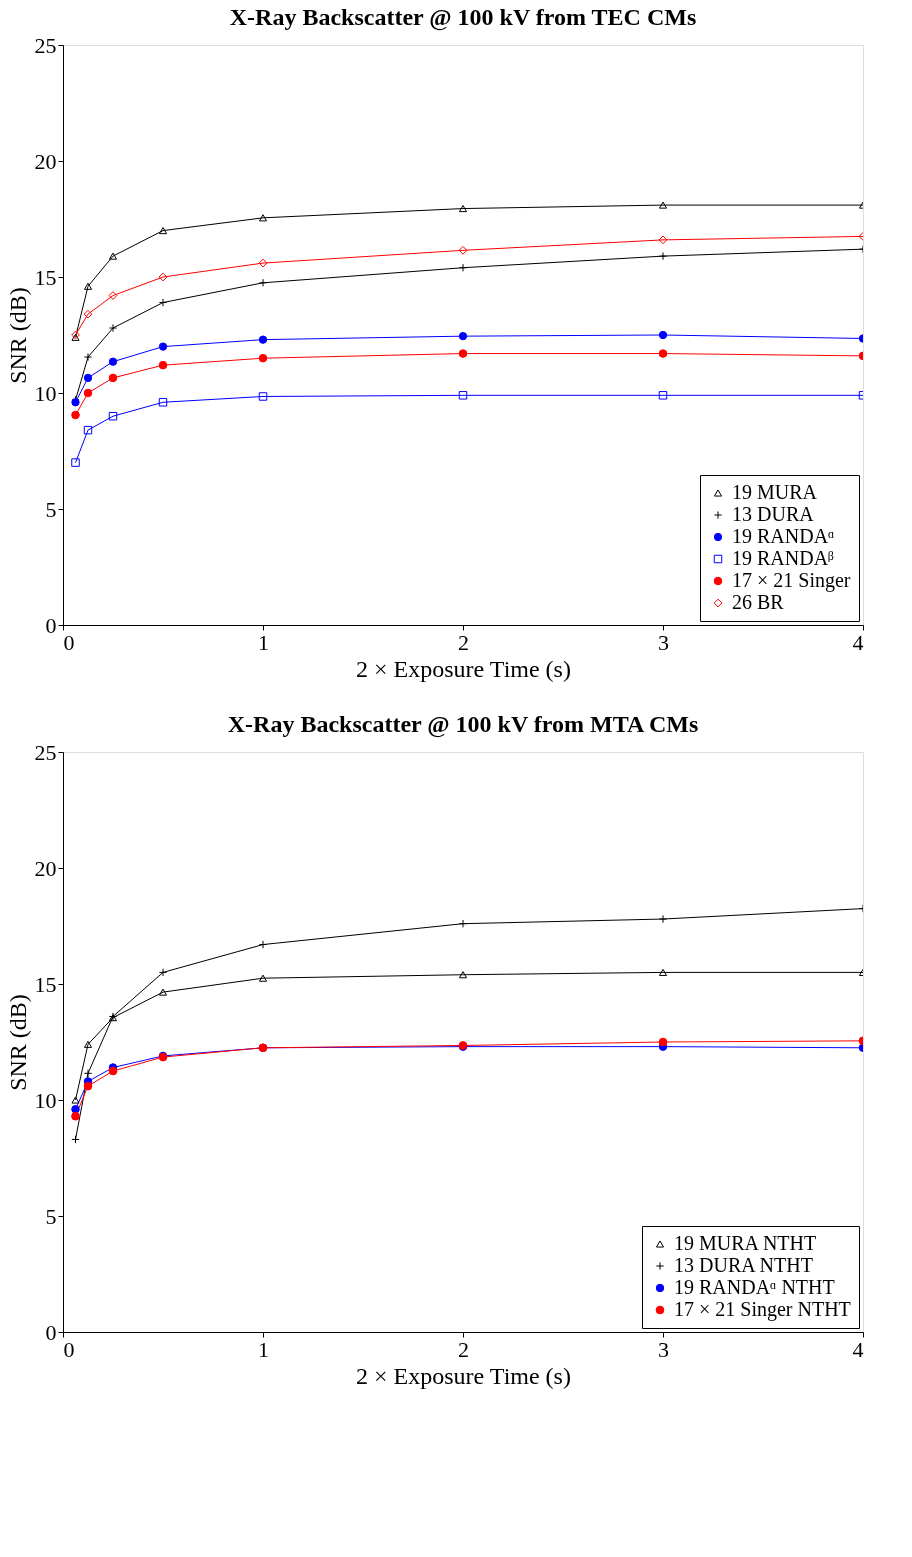 The image size is (912, 1557). What do you see at coordinates (743, 1265) in the screenshot?
I see `legend-label: 13 DURA NTHT` at bounding box center [743, 1265].